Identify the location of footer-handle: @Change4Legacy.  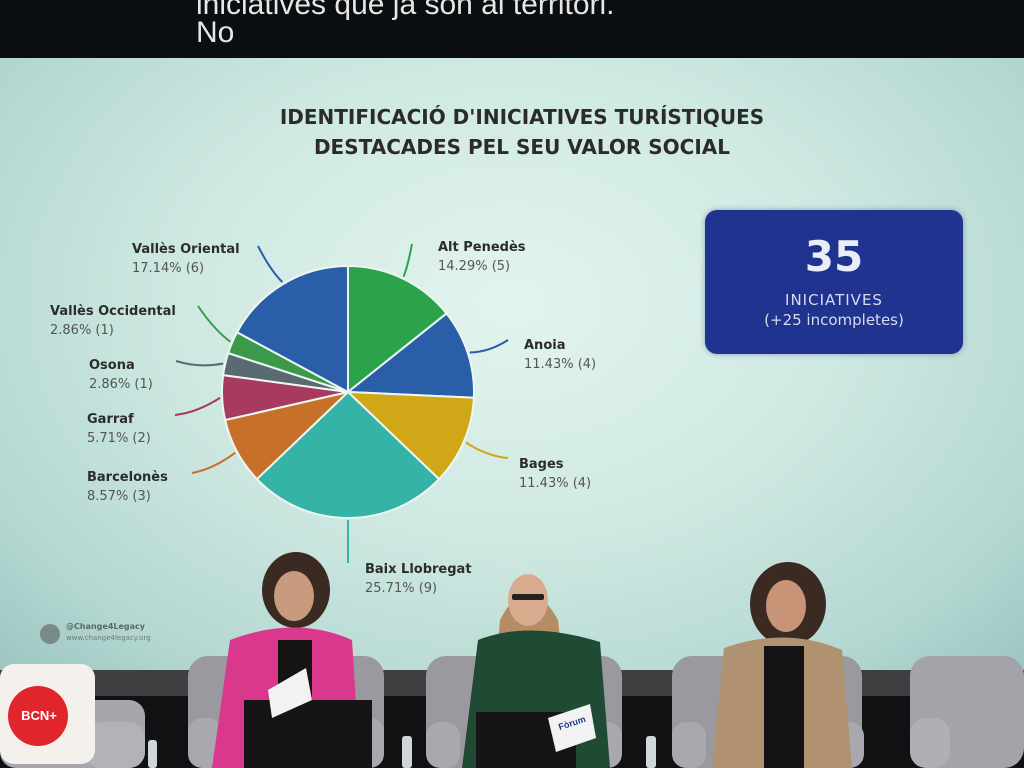
(105, 626).